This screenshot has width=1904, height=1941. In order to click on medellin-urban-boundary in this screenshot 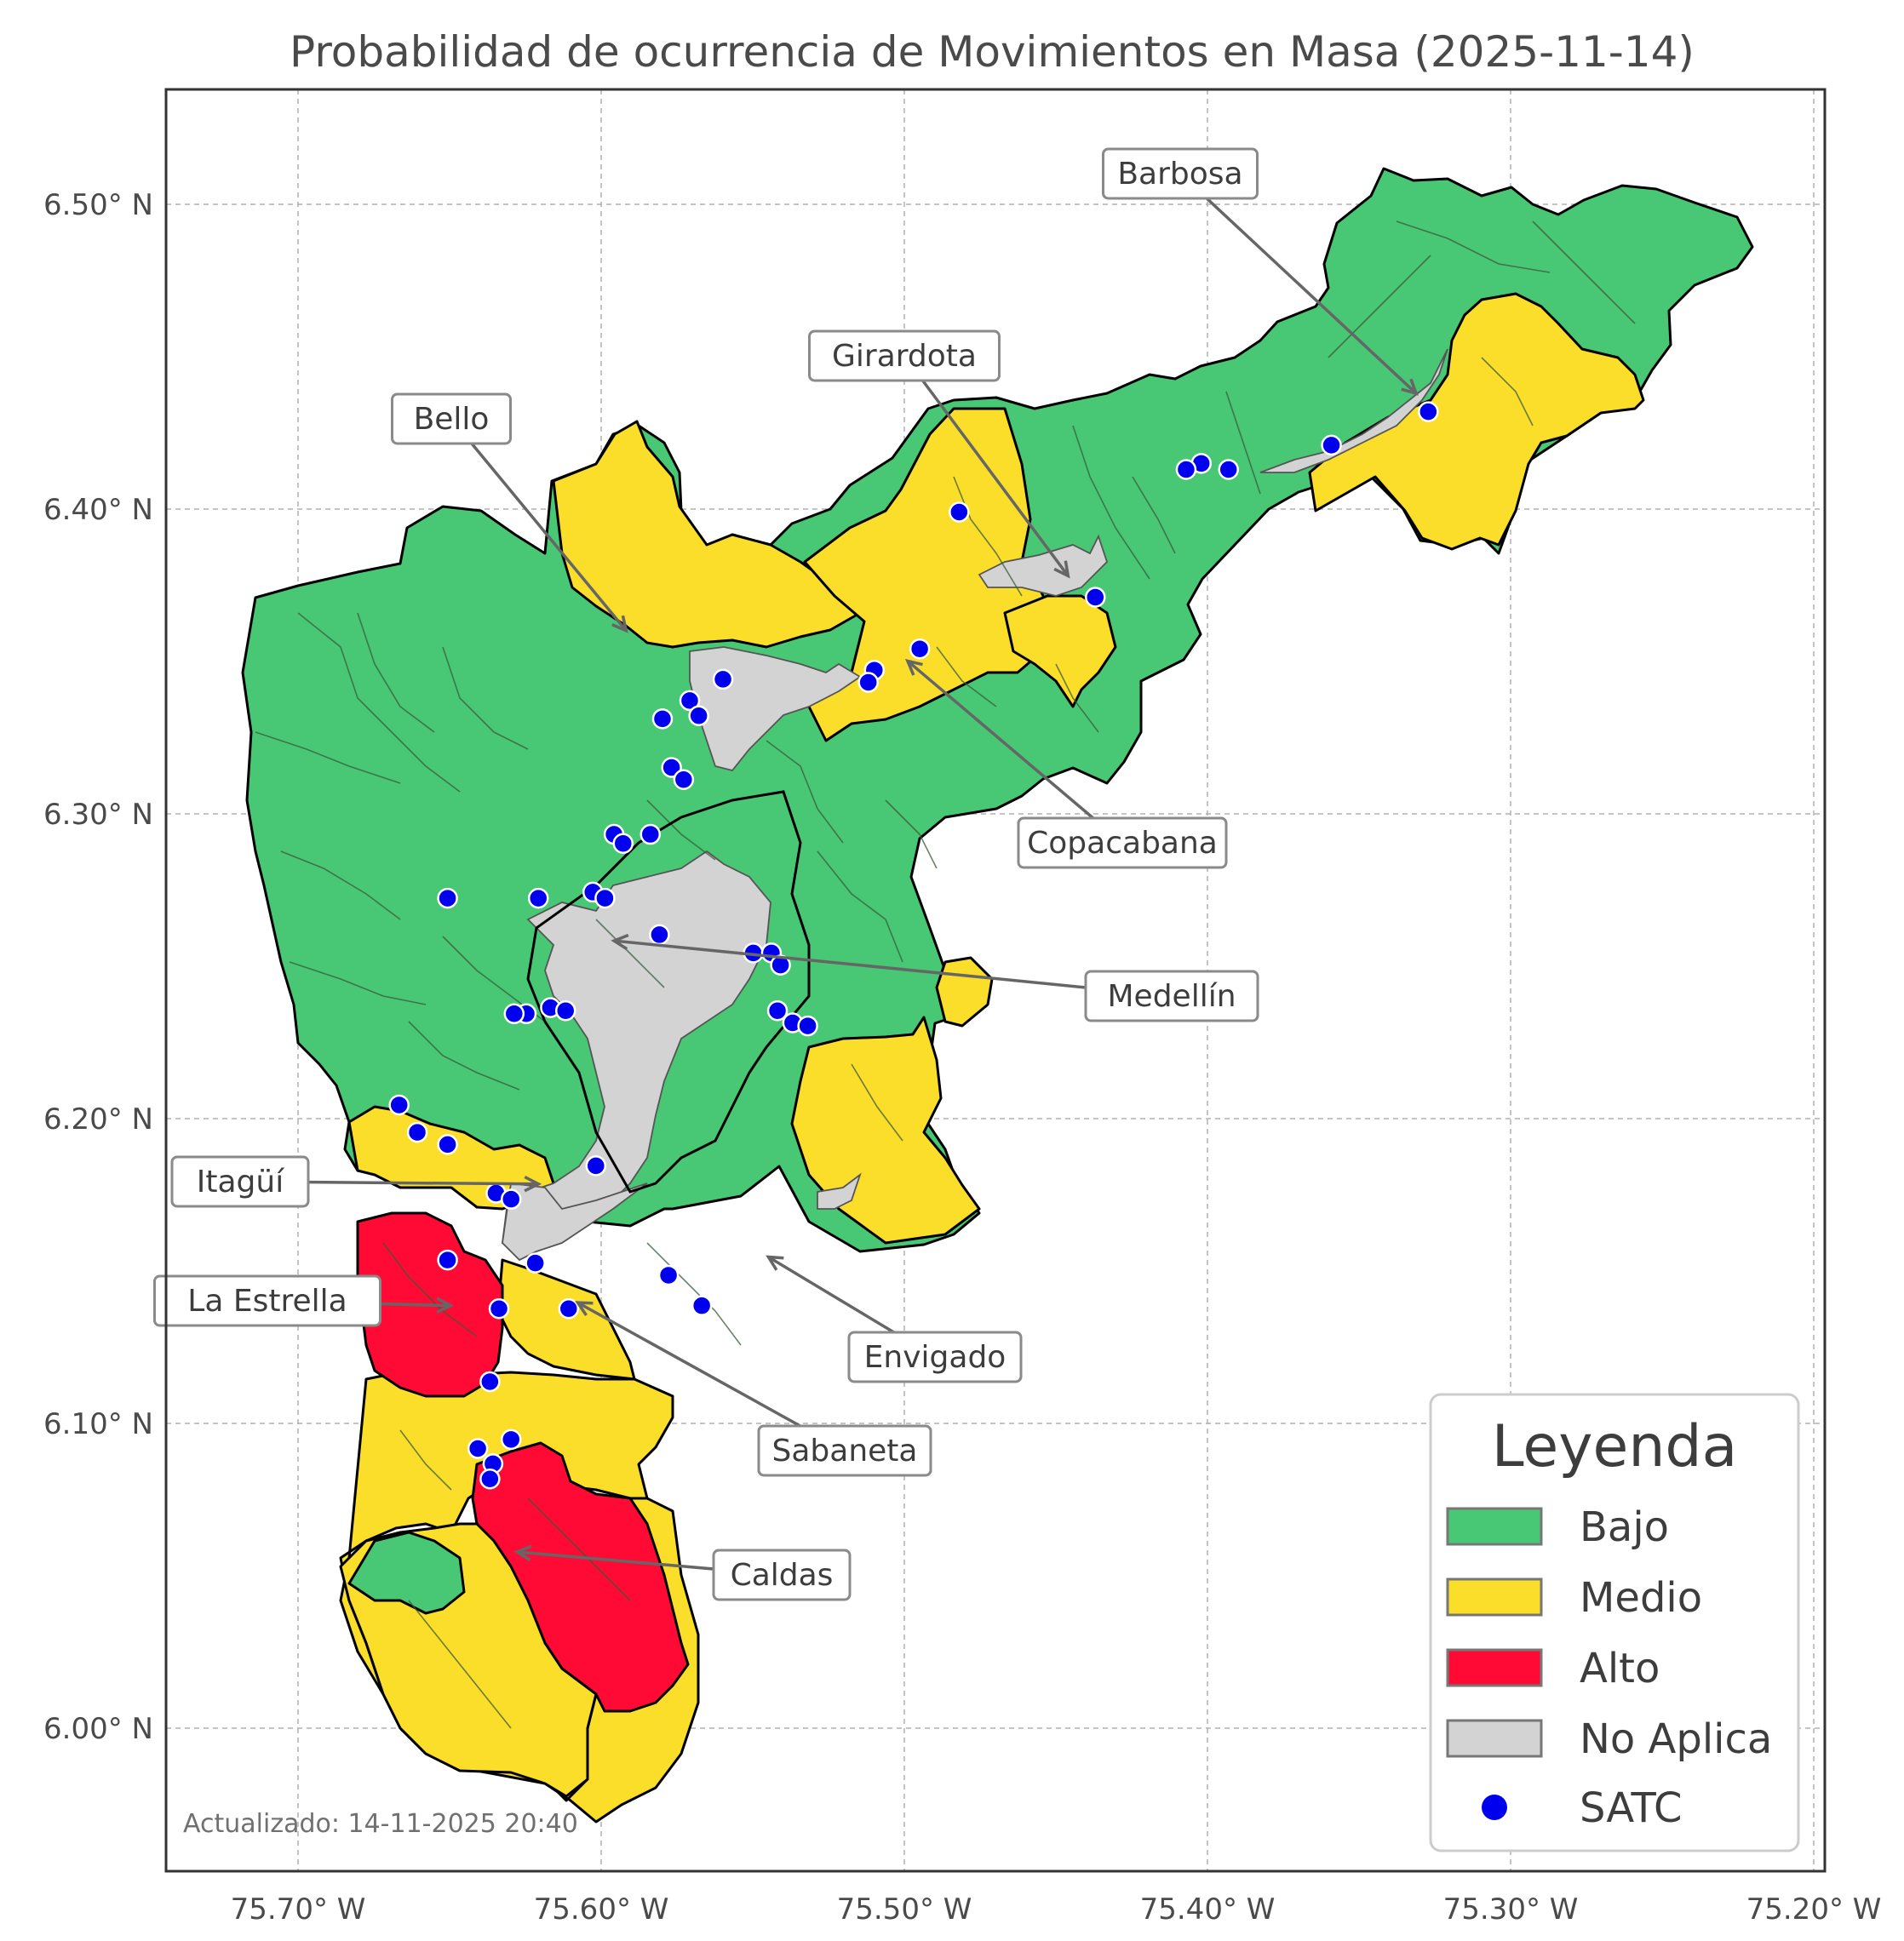, I will do `click(669, 992)`.